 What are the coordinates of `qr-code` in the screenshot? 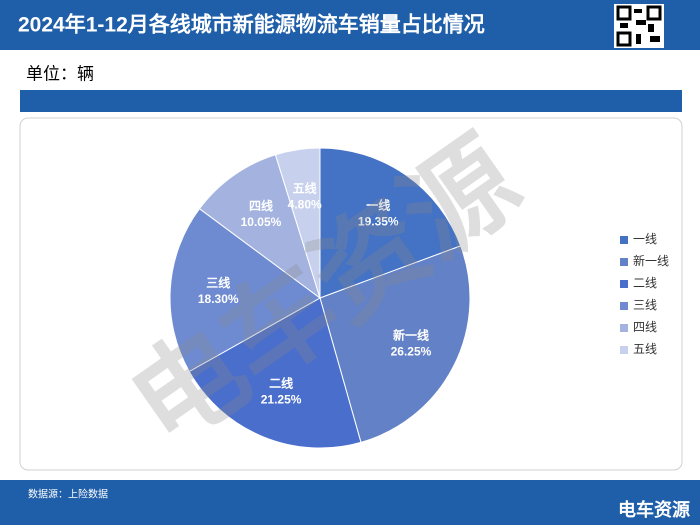 It's located at (639, 26).